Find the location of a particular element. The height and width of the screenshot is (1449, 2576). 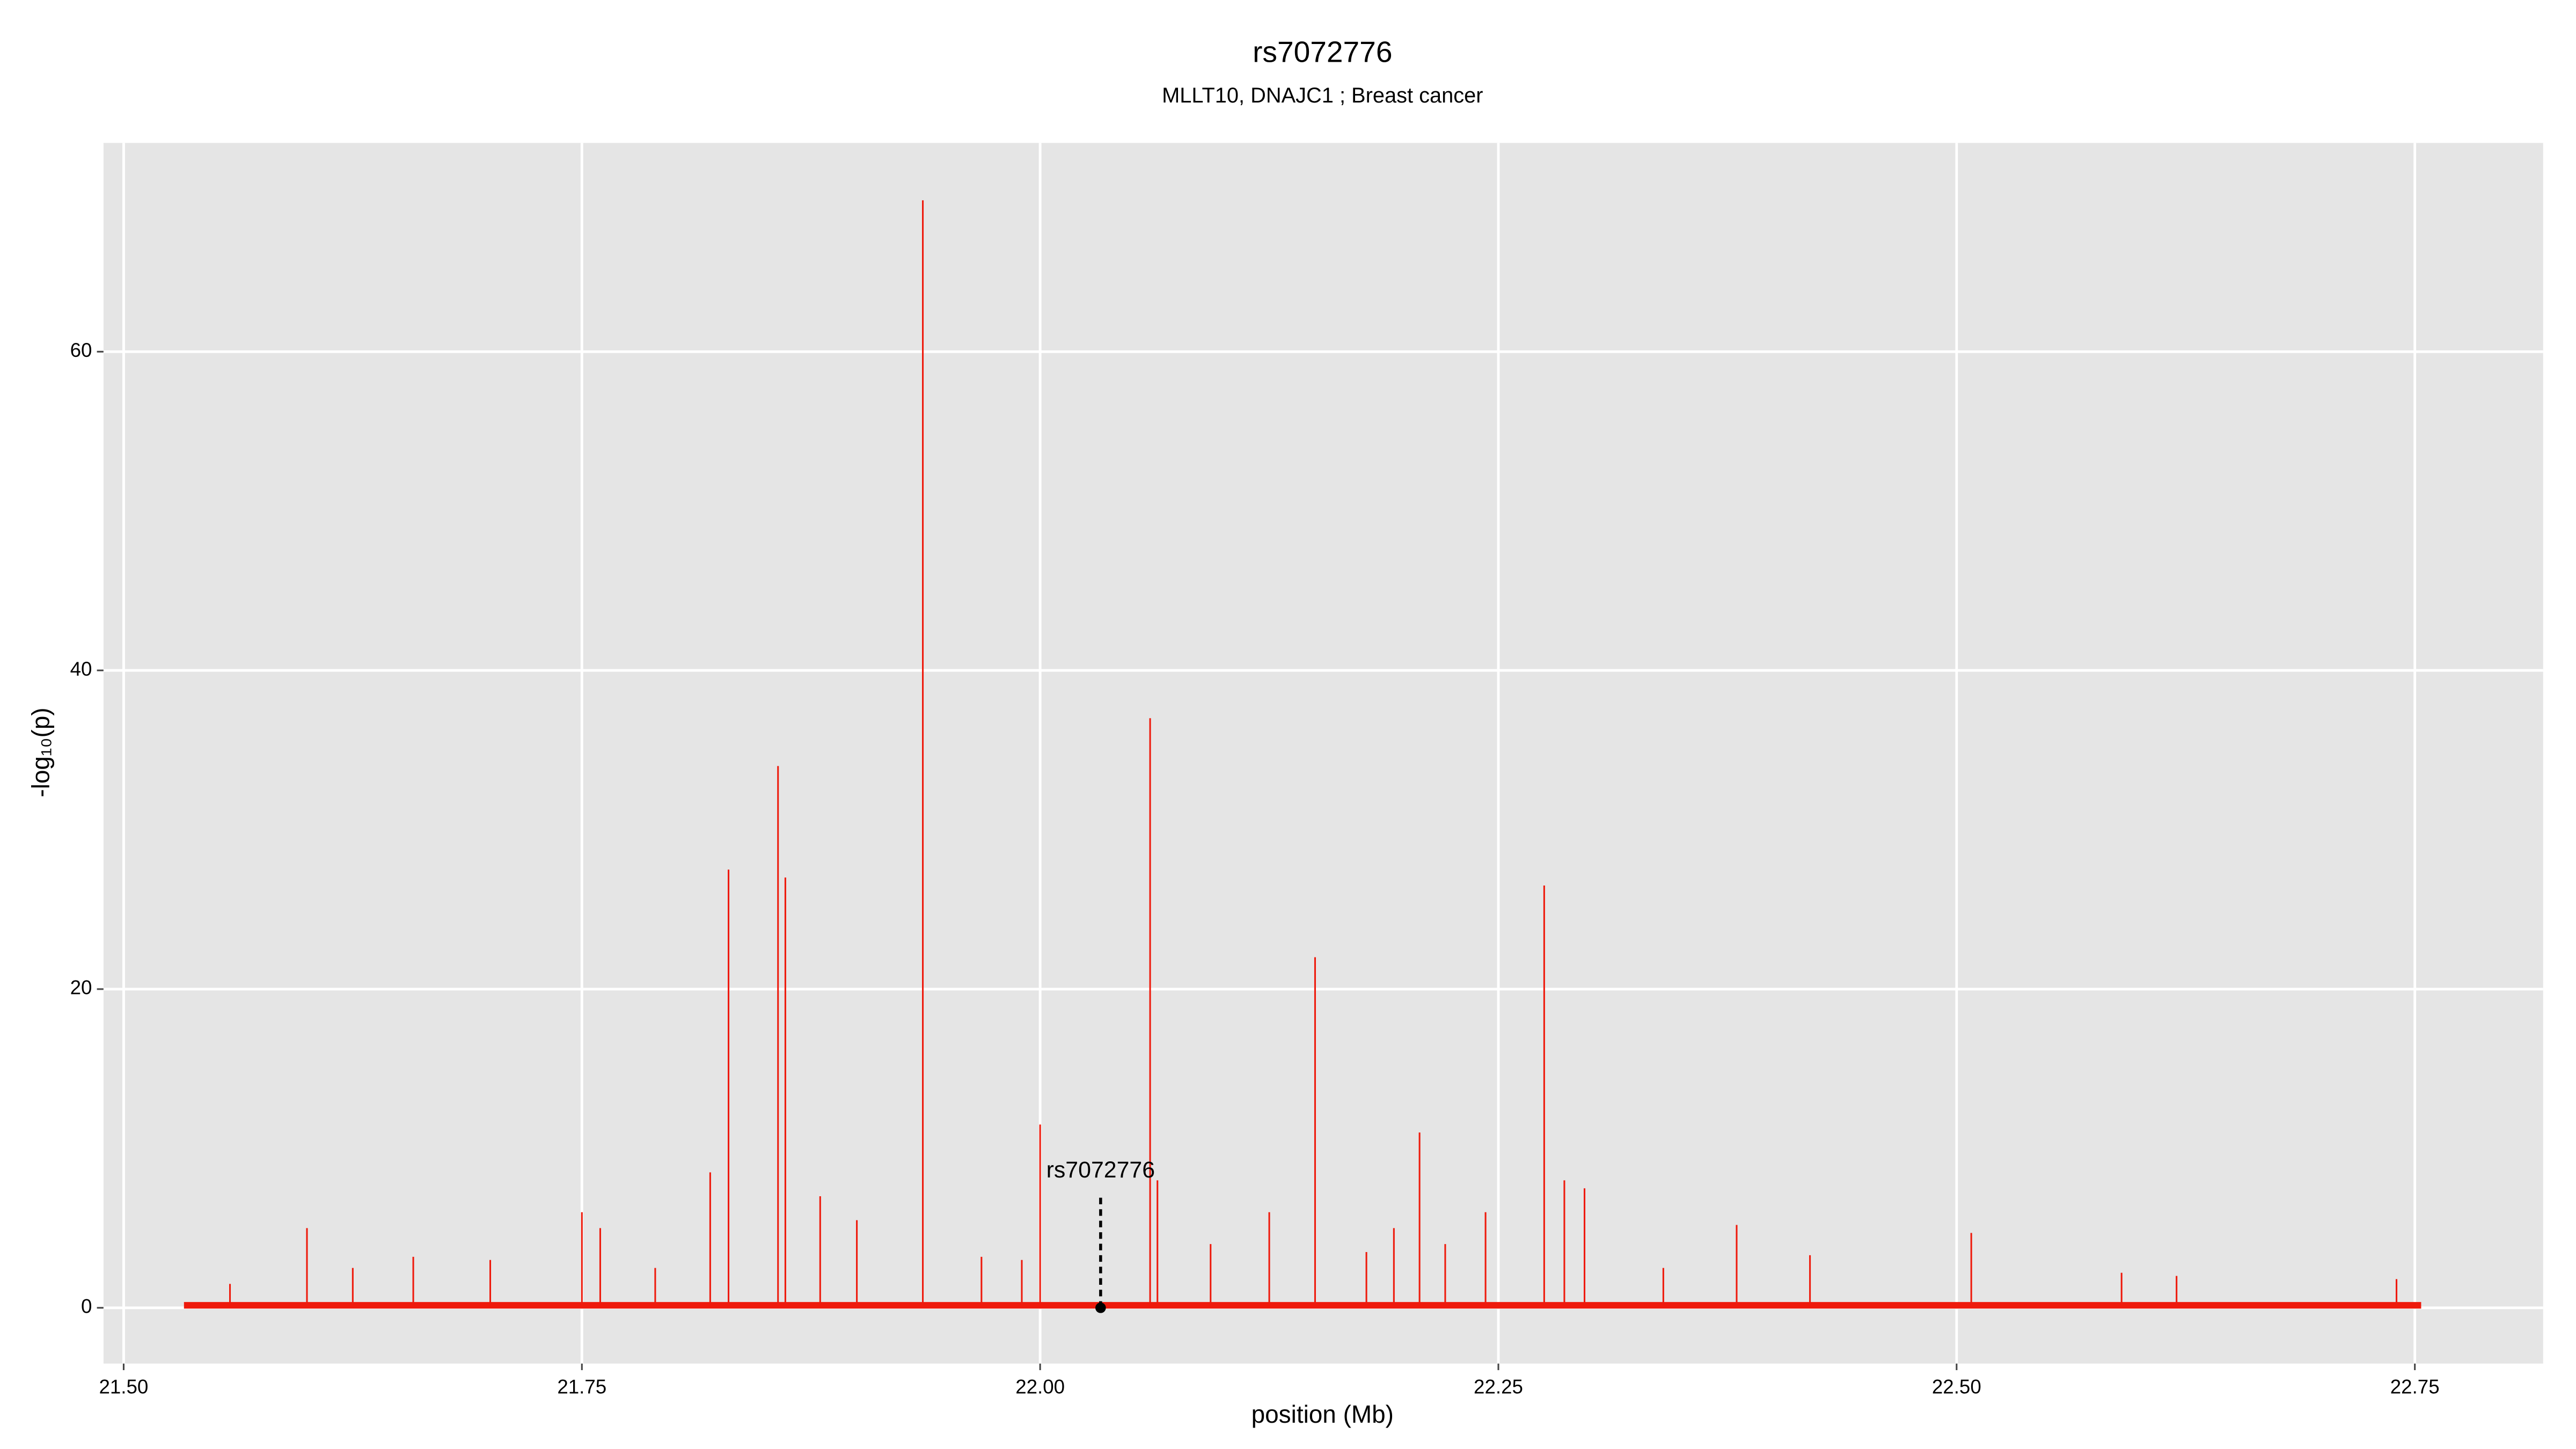

x-axis-label: position (Mb) is located at coordinates (1323, 1414).